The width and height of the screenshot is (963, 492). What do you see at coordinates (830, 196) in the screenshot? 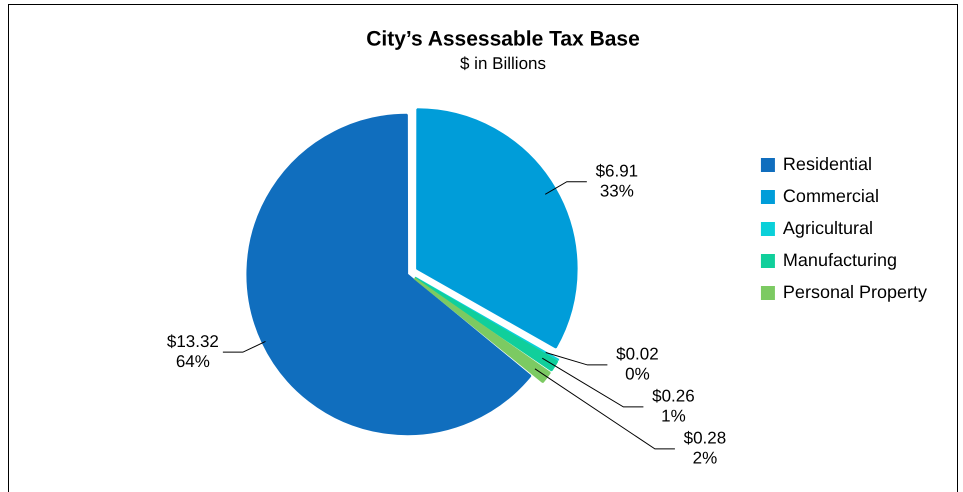
I see `legend-label: Commercial` at bounding box center [830, 196].